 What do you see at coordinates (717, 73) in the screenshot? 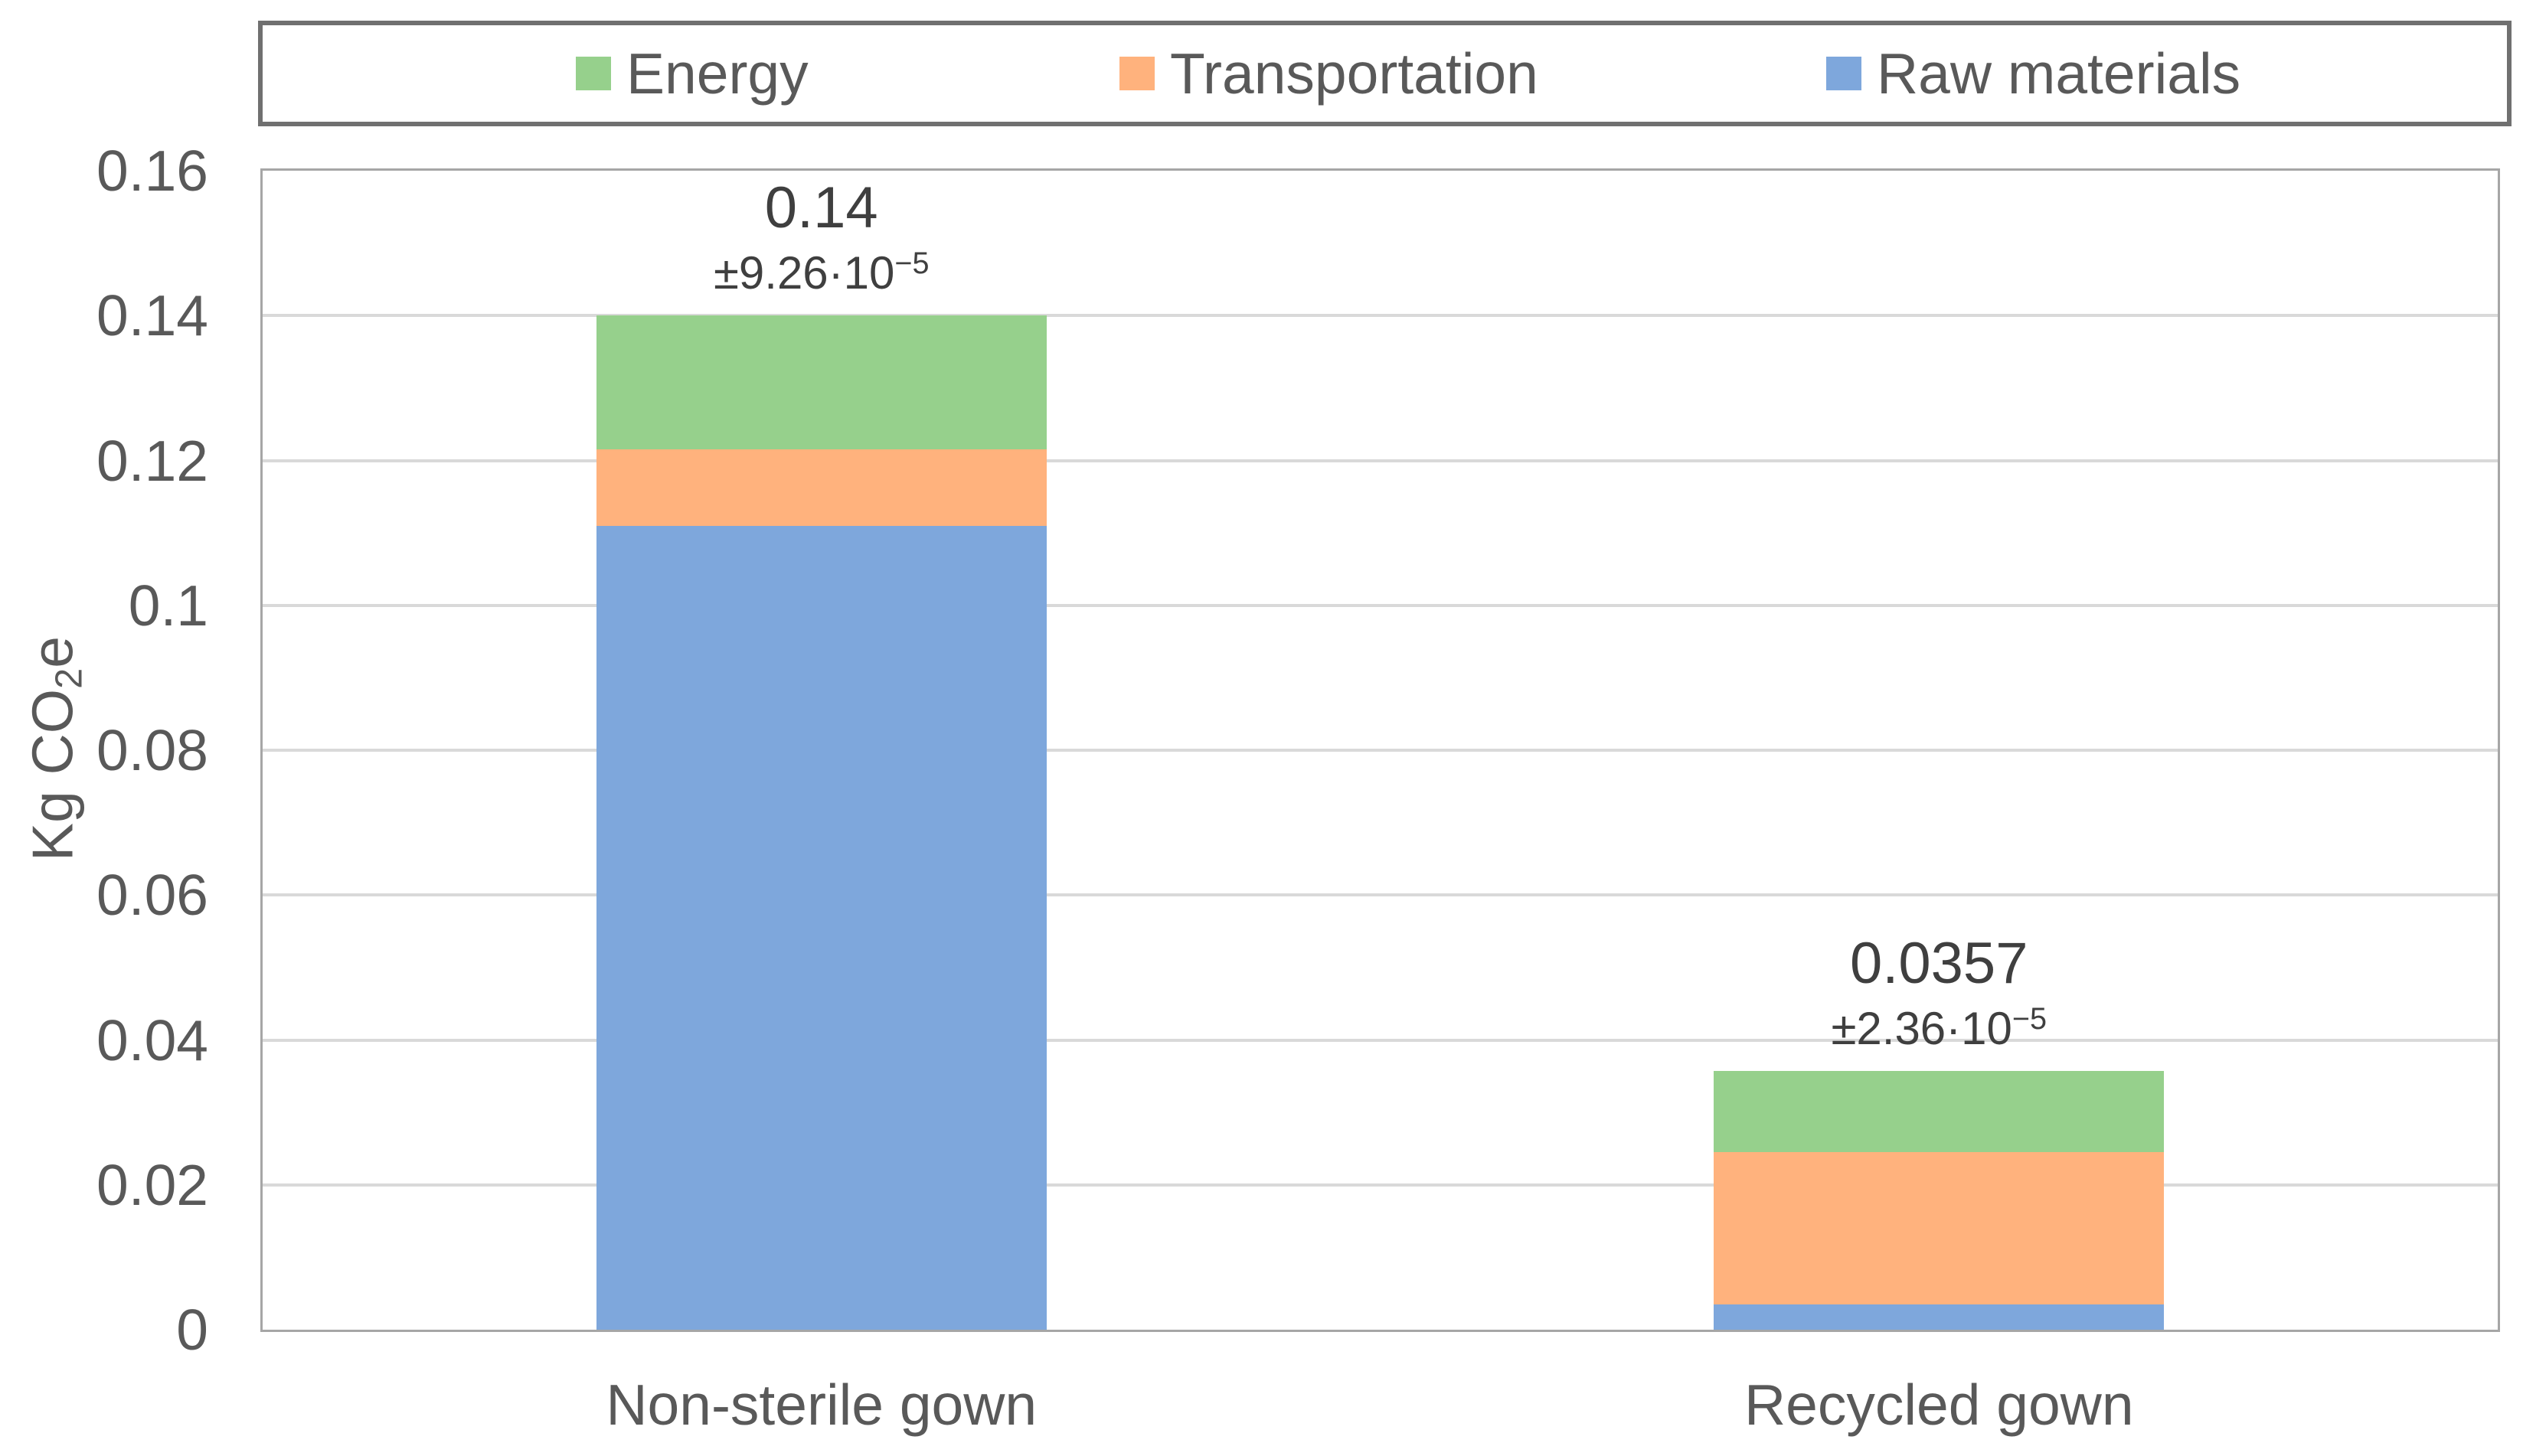
I see `legend-item-label: Energy` at bounding box center [717, 73].